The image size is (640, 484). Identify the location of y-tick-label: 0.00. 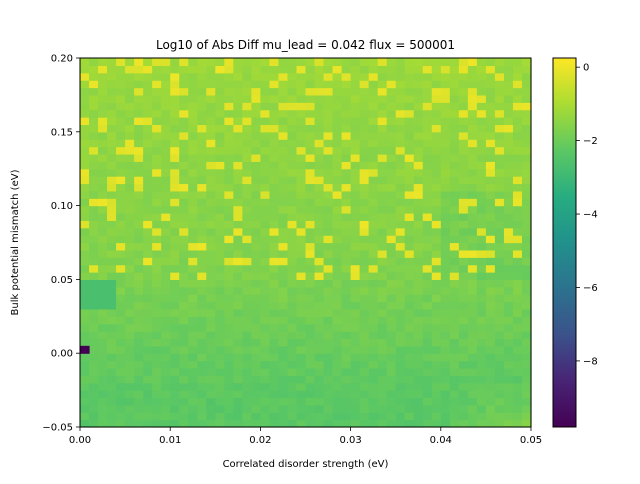
(62, 354).